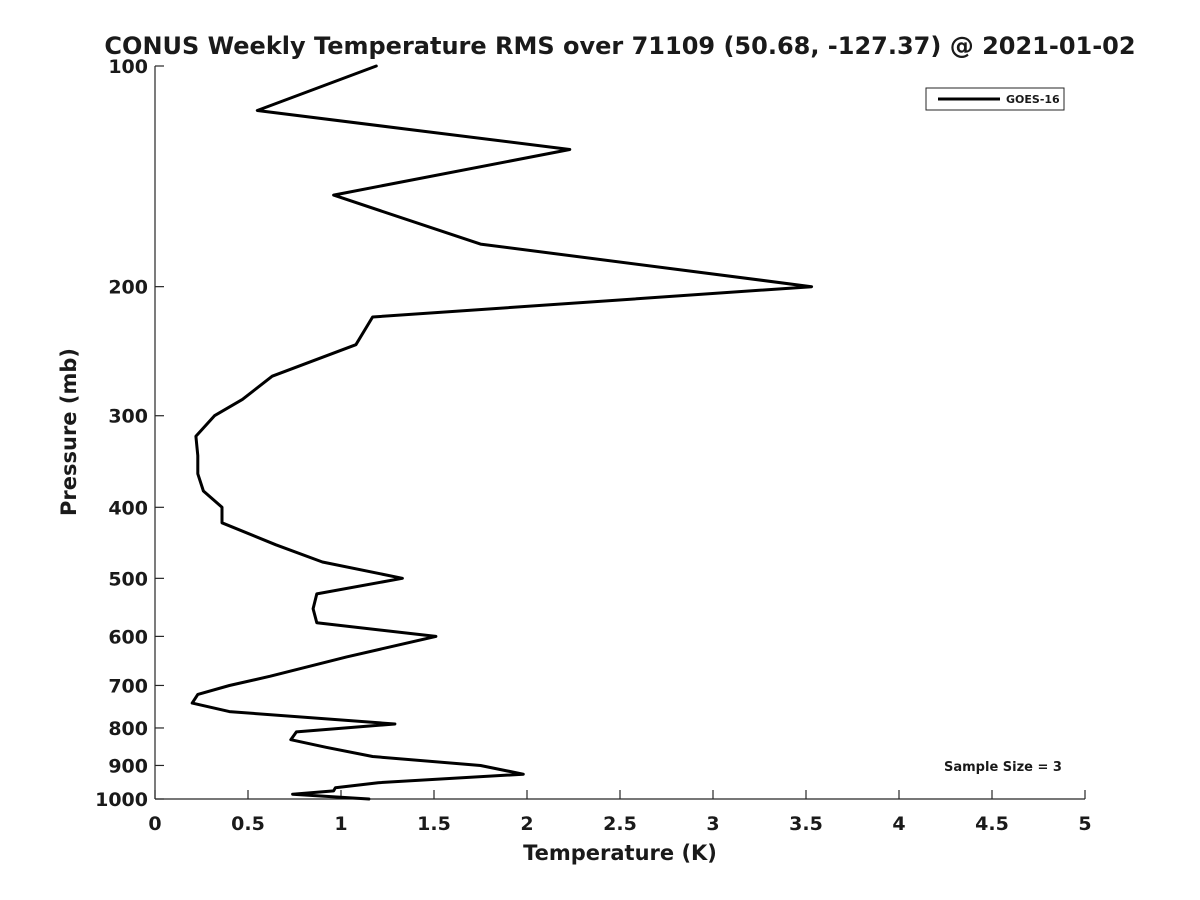 Image resolution: width=1200 pixels, height=900 pixels. What do you see at coordinates (1033, 99) in the screenshot?
I see `legend-label-goes16: GOES-16` at bounding box center [1033, 99].